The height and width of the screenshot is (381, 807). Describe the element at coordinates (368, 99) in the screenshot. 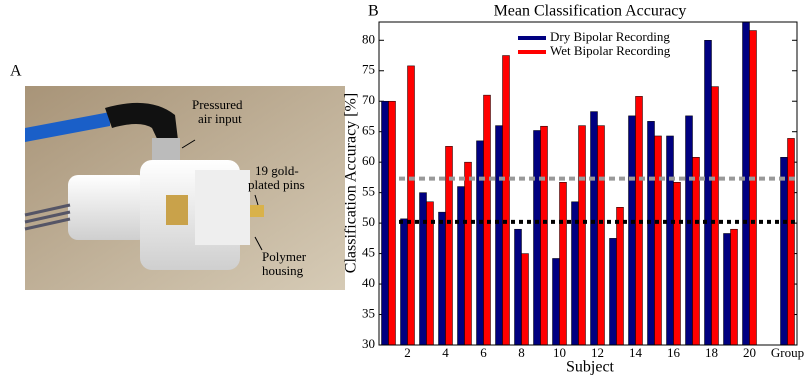

I see `y-tick-label: 70` at that location.